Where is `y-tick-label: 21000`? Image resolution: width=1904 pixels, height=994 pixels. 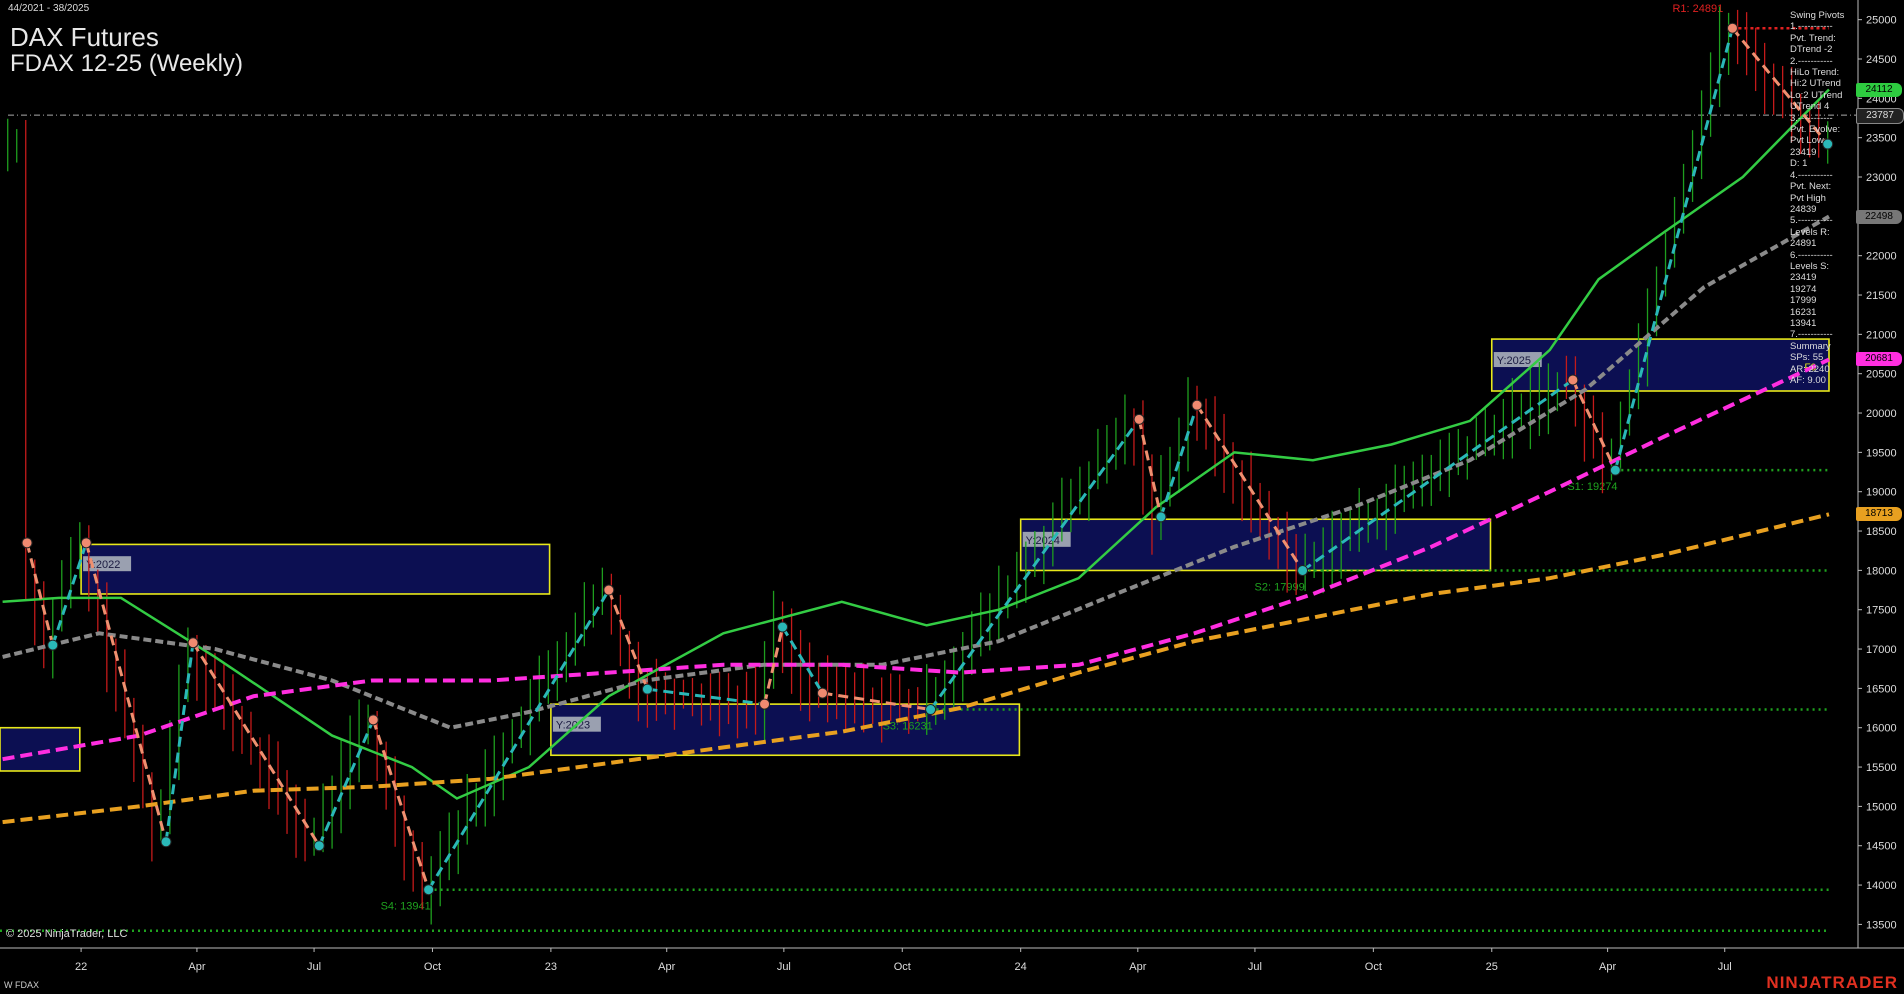
y-tick-label: 21000 is located at coordinates (1881, 335).